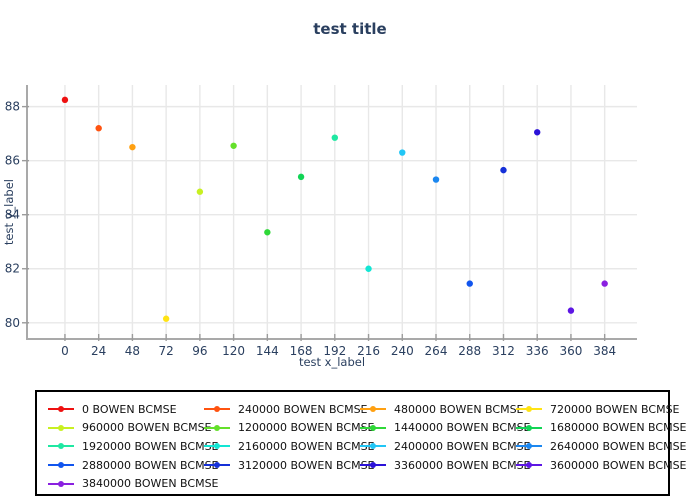 The height and width of the screenshot is (500, 700). I want to click on legend-label: 1920000 BOWEN BCMSE, so click(150, 446).